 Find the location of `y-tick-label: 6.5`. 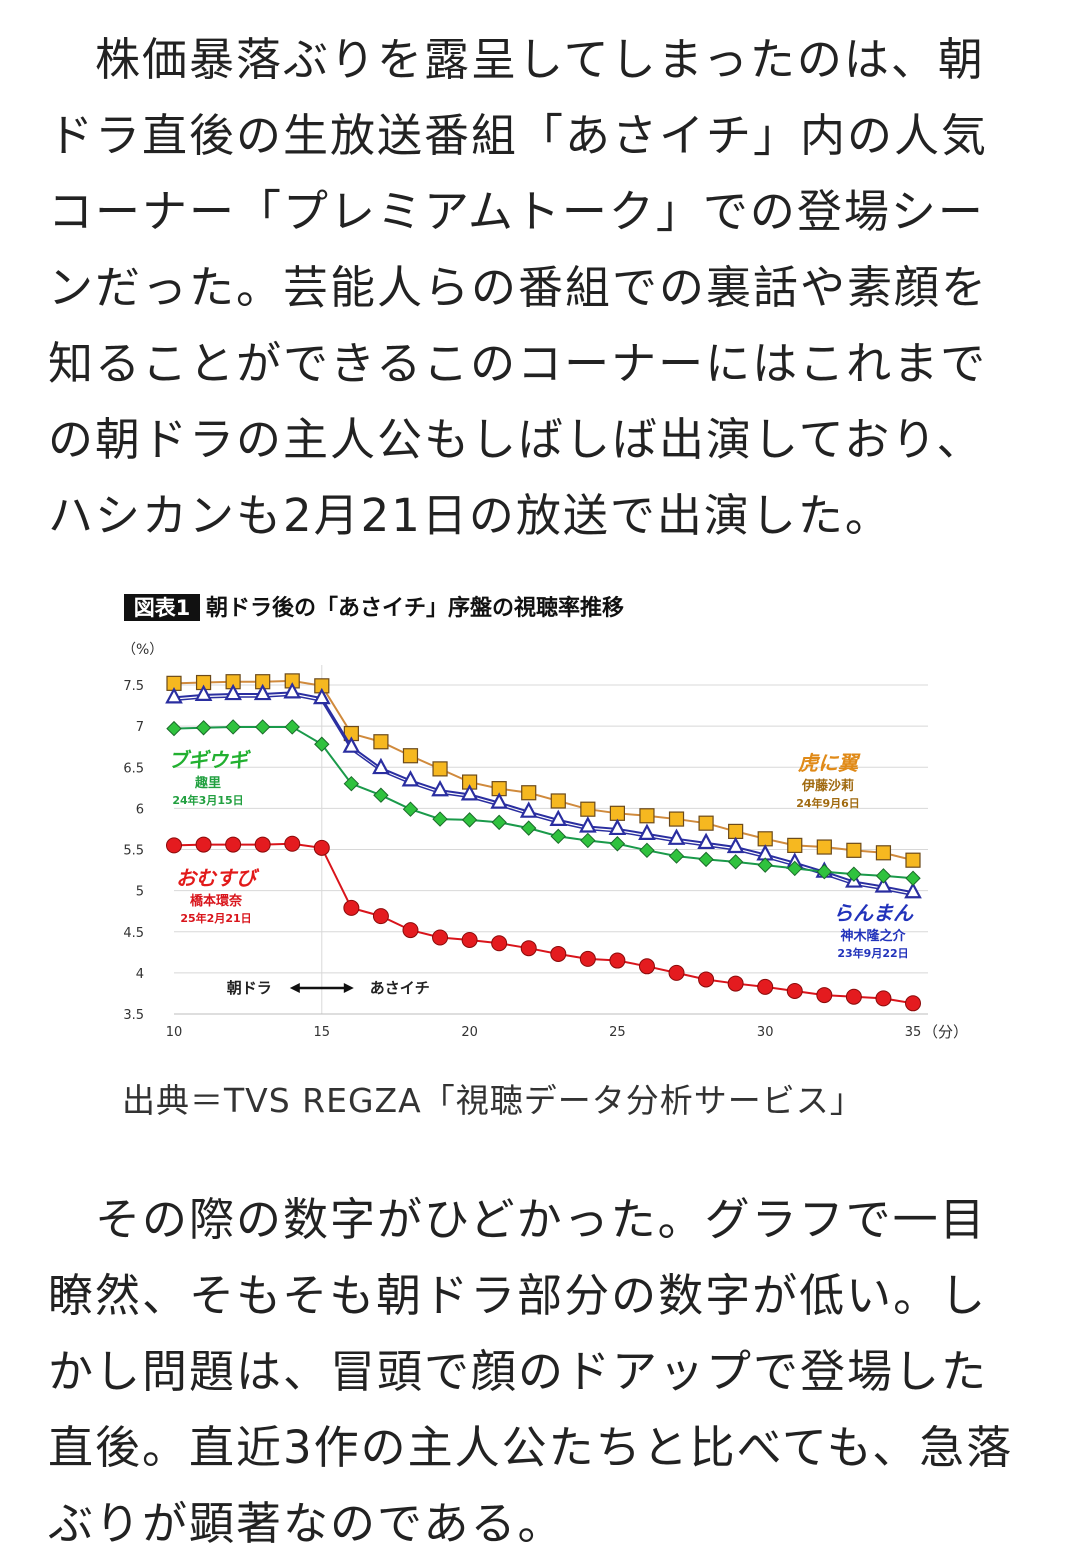

y-tick-label: 6.5 is located at coordinates (133, 768).